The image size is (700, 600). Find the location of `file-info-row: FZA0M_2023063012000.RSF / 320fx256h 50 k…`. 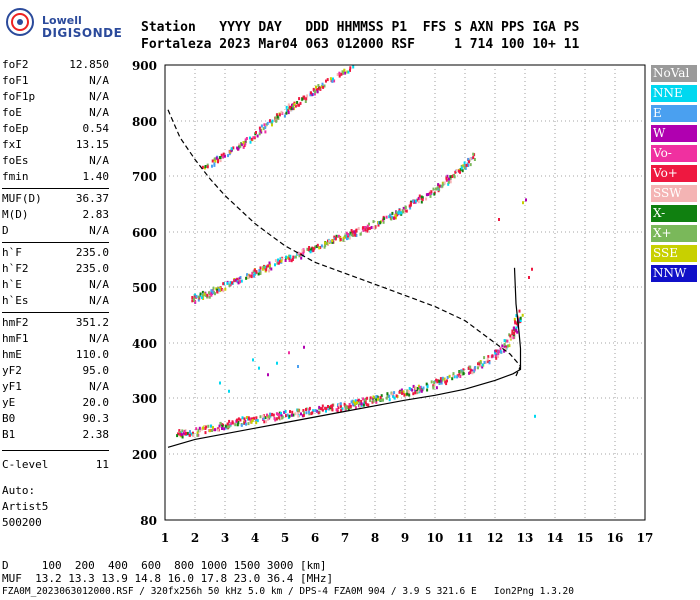

file-info-row: FZA0M_2023063012000.RSF / 320fx256h 50 k… is located at coordinates (288, 591).